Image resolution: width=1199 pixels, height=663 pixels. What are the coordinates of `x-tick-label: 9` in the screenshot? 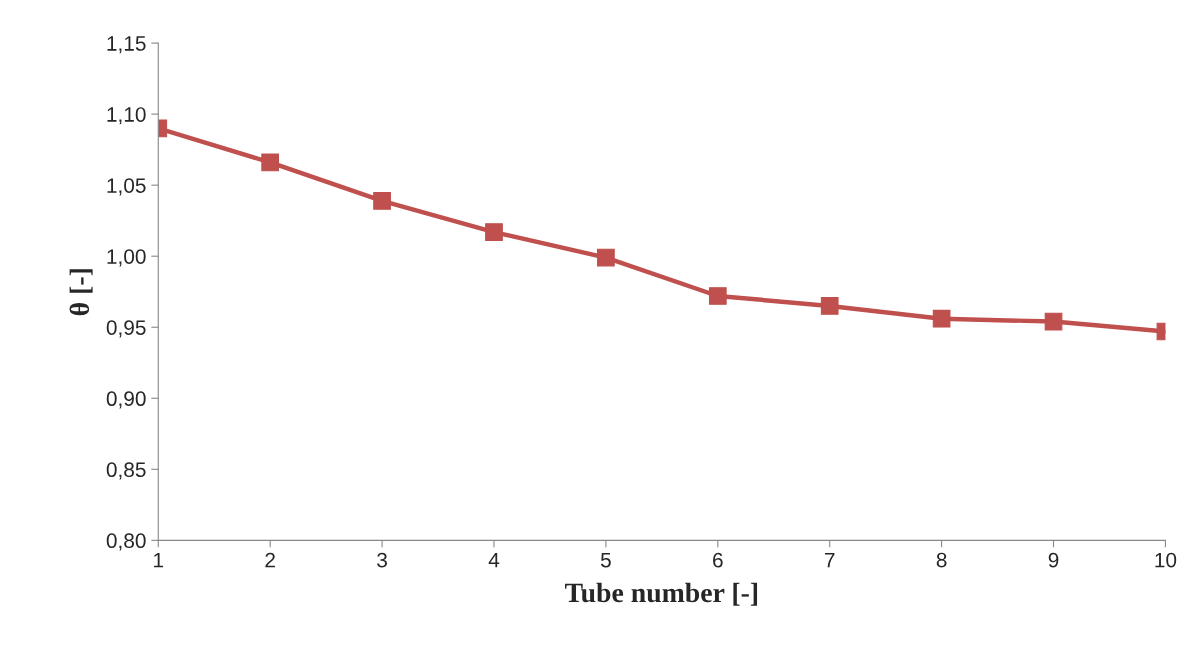 It's located at (1053, 560).